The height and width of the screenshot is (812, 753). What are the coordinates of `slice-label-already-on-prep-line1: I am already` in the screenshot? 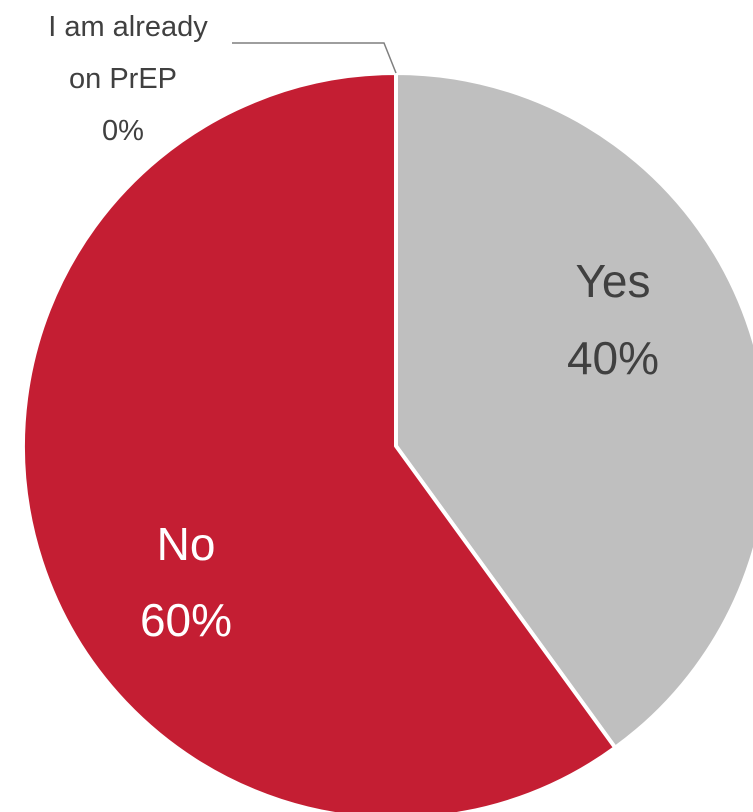 It's located at (128, 27).